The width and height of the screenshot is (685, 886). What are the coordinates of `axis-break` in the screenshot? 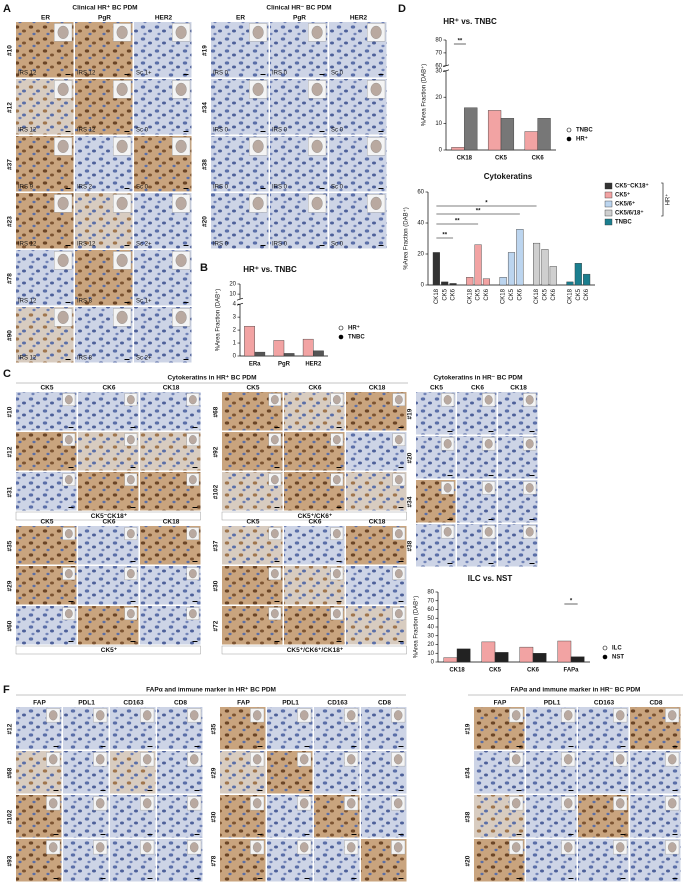 It's located at (240, 304).